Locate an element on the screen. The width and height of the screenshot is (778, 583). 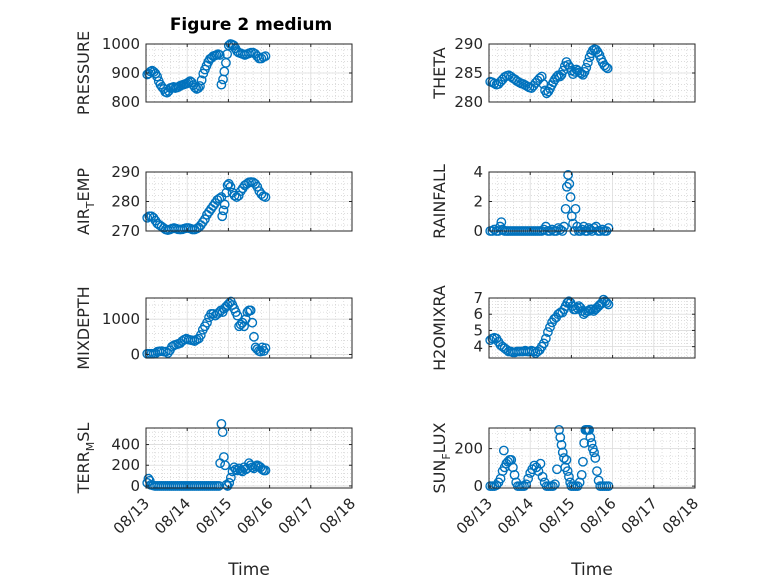
panel-pressure: 800 900 1000 PRESSURE is located at coordinates (213, 73).